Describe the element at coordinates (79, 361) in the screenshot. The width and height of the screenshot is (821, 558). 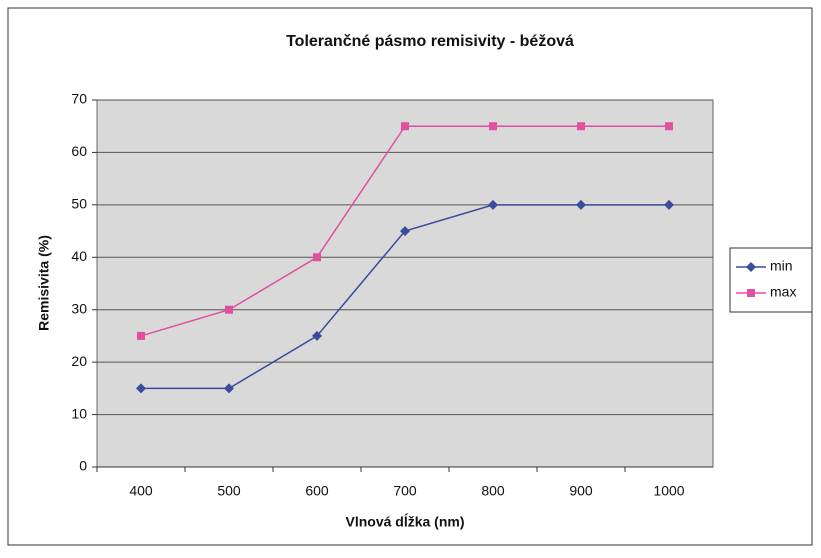
I see `y-tick-label: 20` at that location.